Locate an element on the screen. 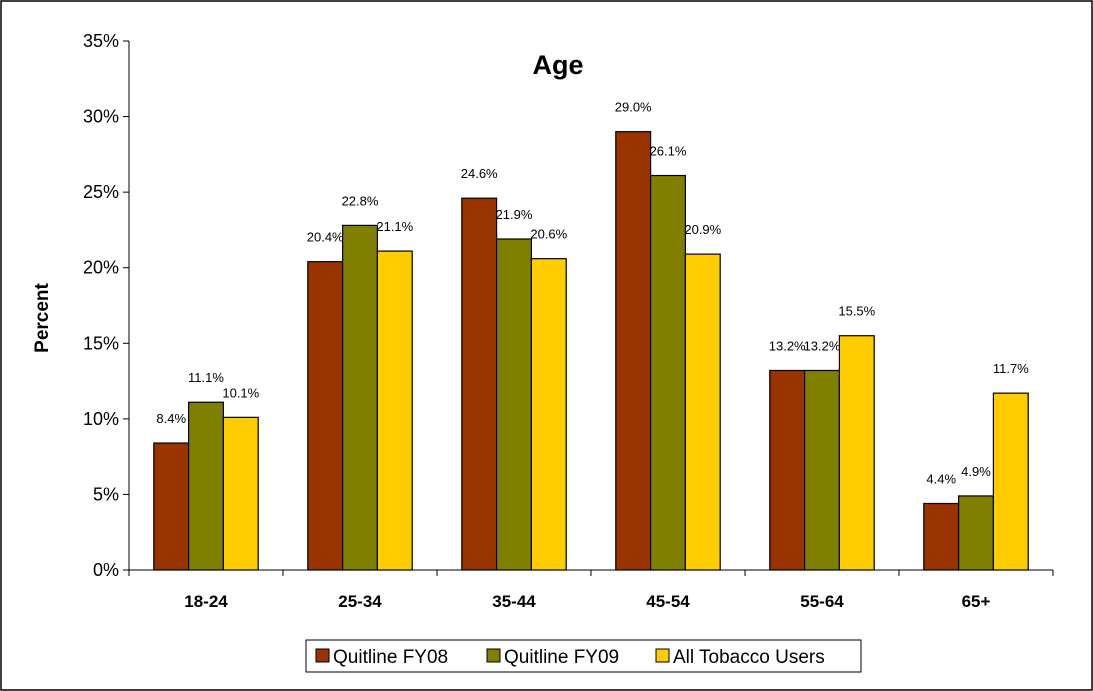  data-label: 24.6% is located at coordinates (479, 173).